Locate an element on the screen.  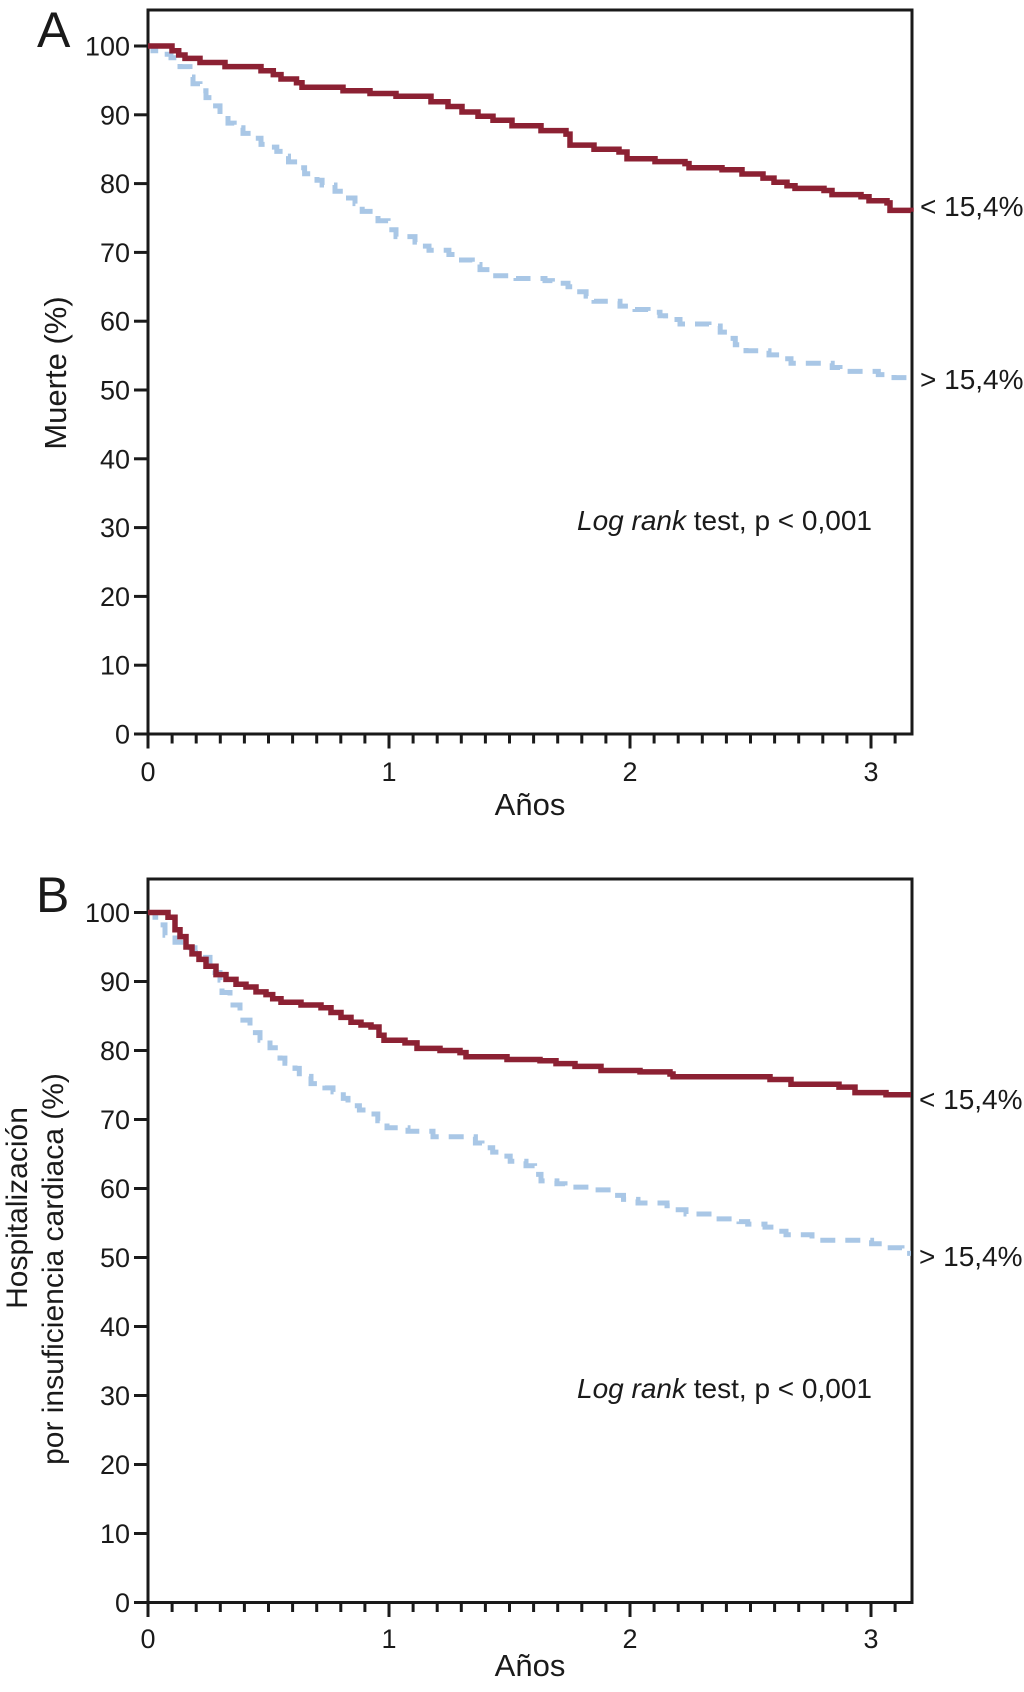
svg-text: Hospitalización is located at coordinates (17, 1208).